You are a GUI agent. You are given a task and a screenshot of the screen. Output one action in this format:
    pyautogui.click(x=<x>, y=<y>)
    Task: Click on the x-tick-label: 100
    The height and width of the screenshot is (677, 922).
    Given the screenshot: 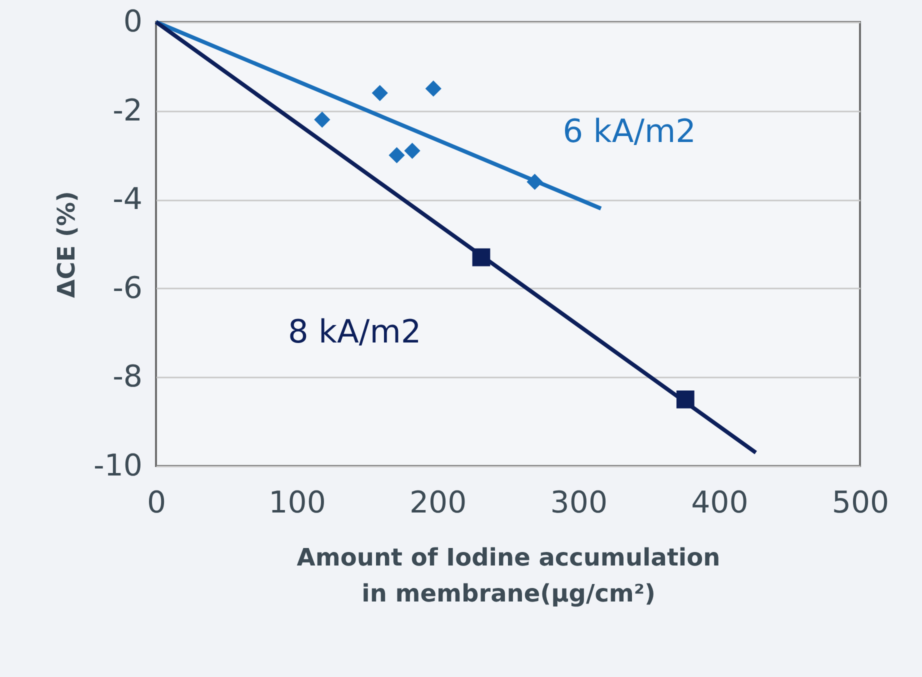 What is the action you would take?
    pyautogui.click(x=297, y=503)
    